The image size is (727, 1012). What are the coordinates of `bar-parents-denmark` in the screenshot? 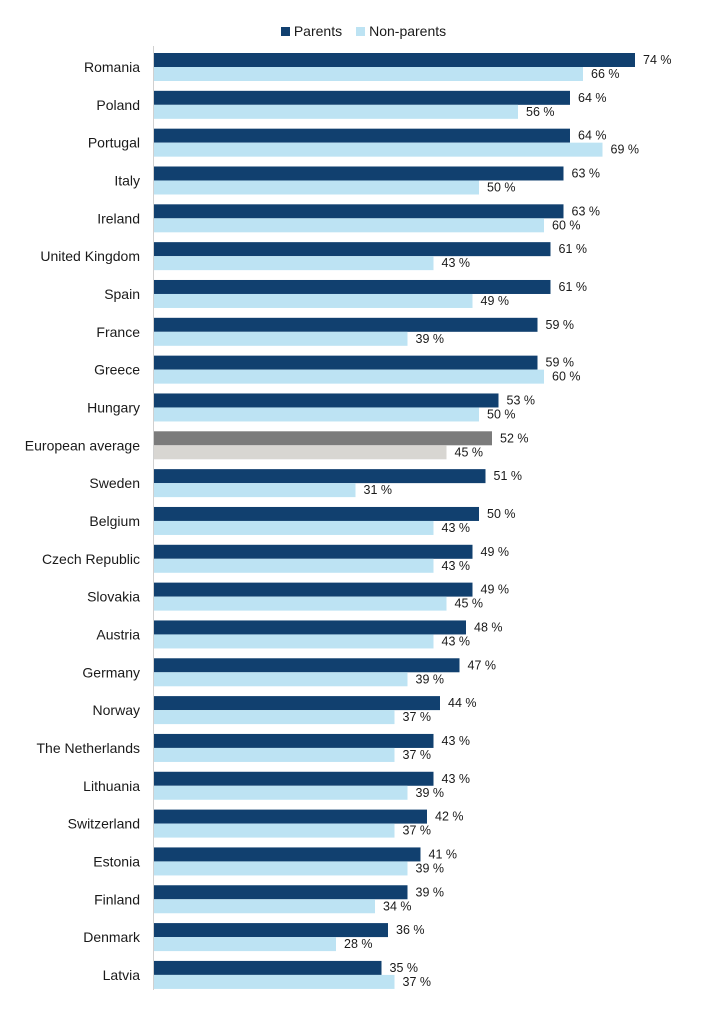 It's located at (271, 930).